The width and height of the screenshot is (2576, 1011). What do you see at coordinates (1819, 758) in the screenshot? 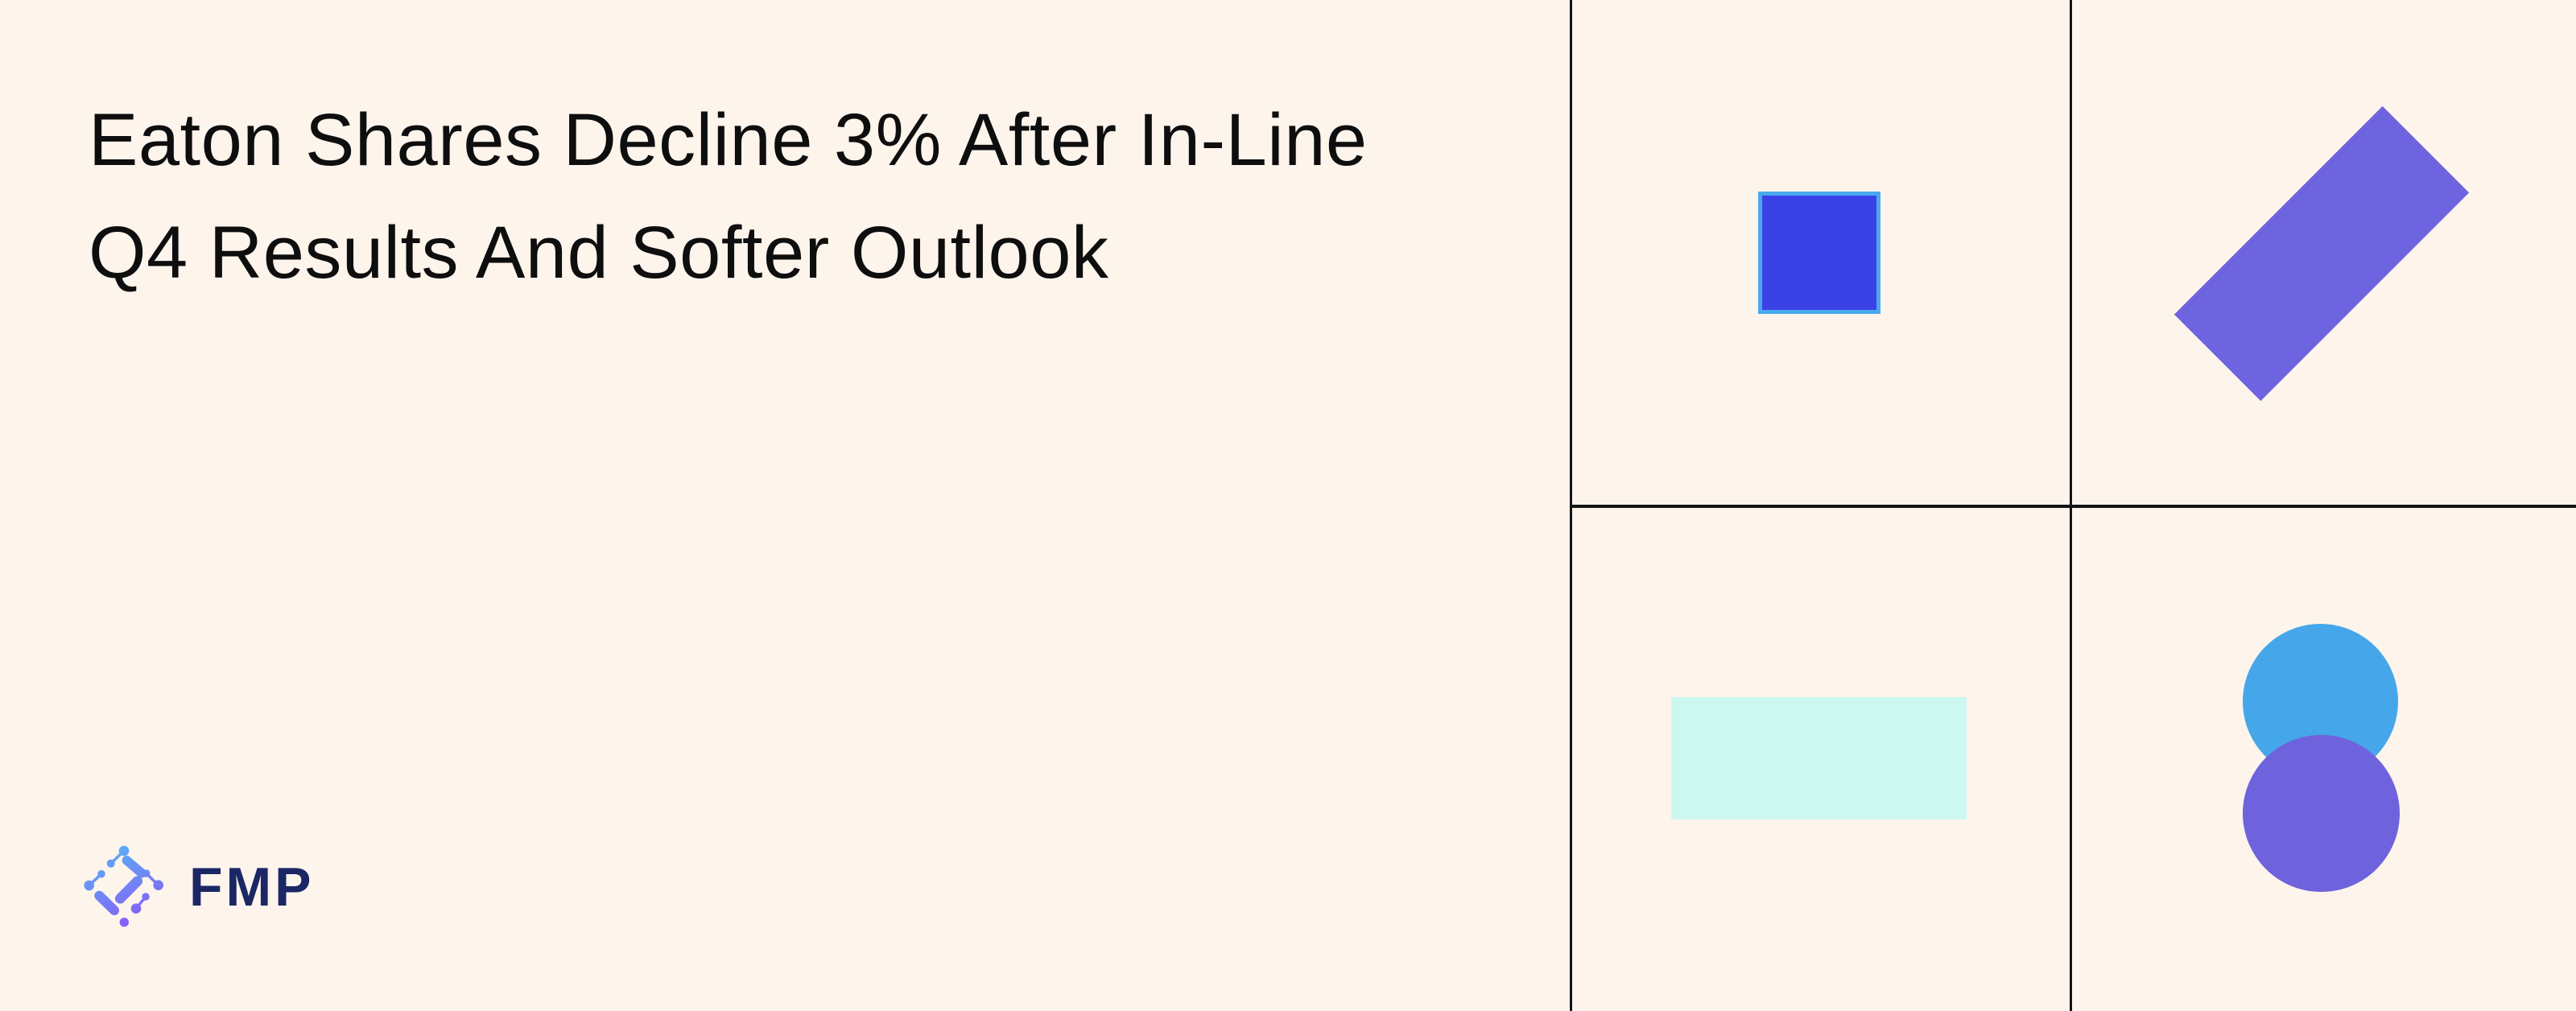
I see `decor-mint-rectangle-icon` at bounding box center [1819, 758].